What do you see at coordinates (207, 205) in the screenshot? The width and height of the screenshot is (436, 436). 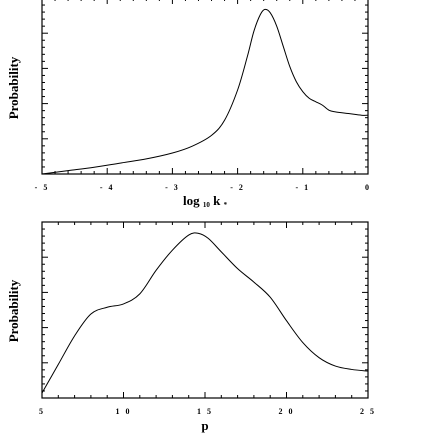 I see `top-x-label-sub: 10` at bounding box center [207, 205].